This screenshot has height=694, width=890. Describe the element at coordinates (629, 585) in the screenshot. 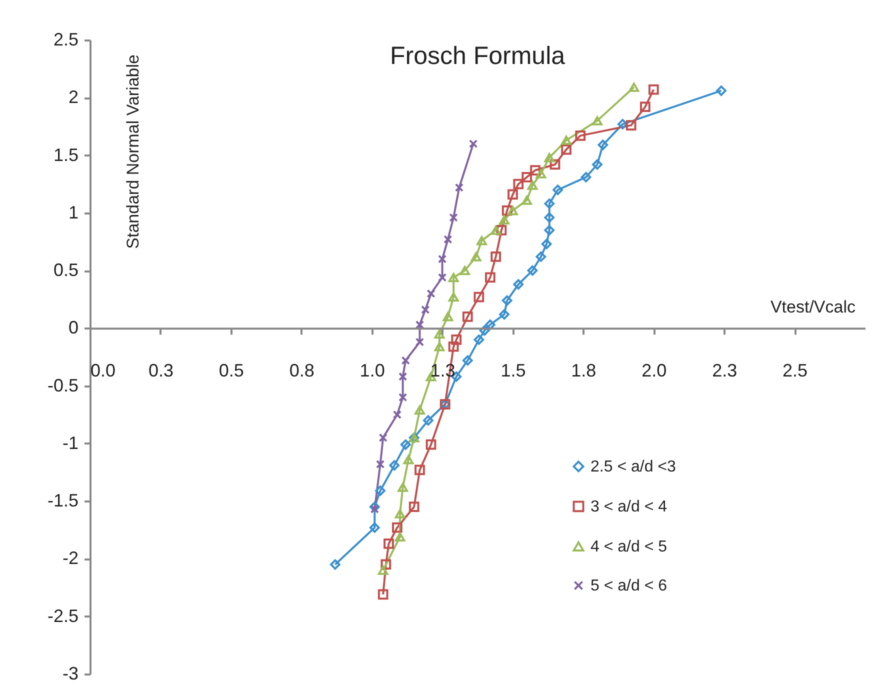

I see `legend-label: 5 < a/d < 6` at that location.